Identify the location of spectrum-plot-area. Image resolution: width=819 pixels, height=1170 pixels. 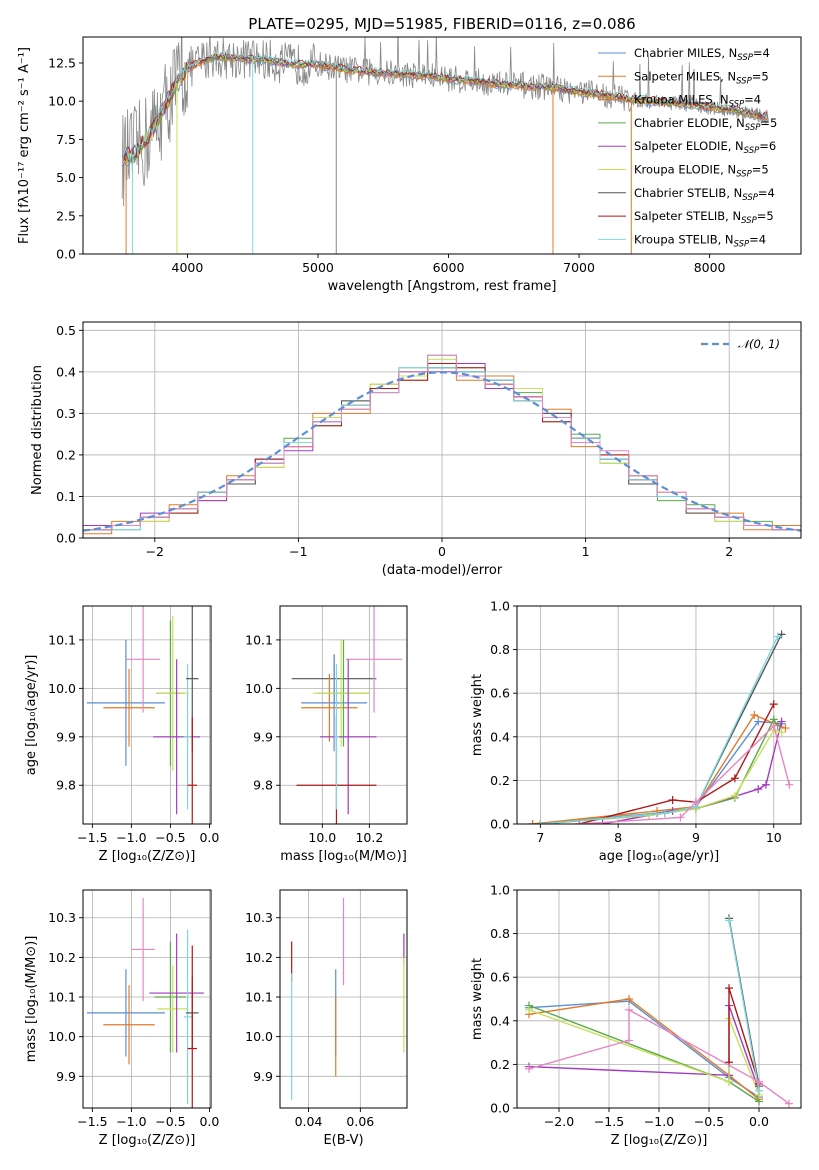
(445, 145).